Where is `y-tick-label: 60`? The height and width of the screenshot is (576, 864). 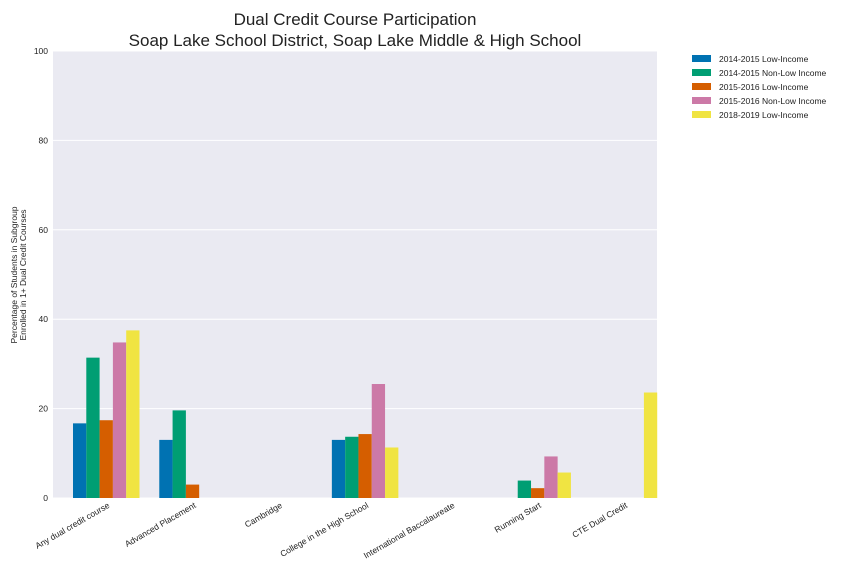 y-tick-label: 60 is located at coordinates (44, 230).